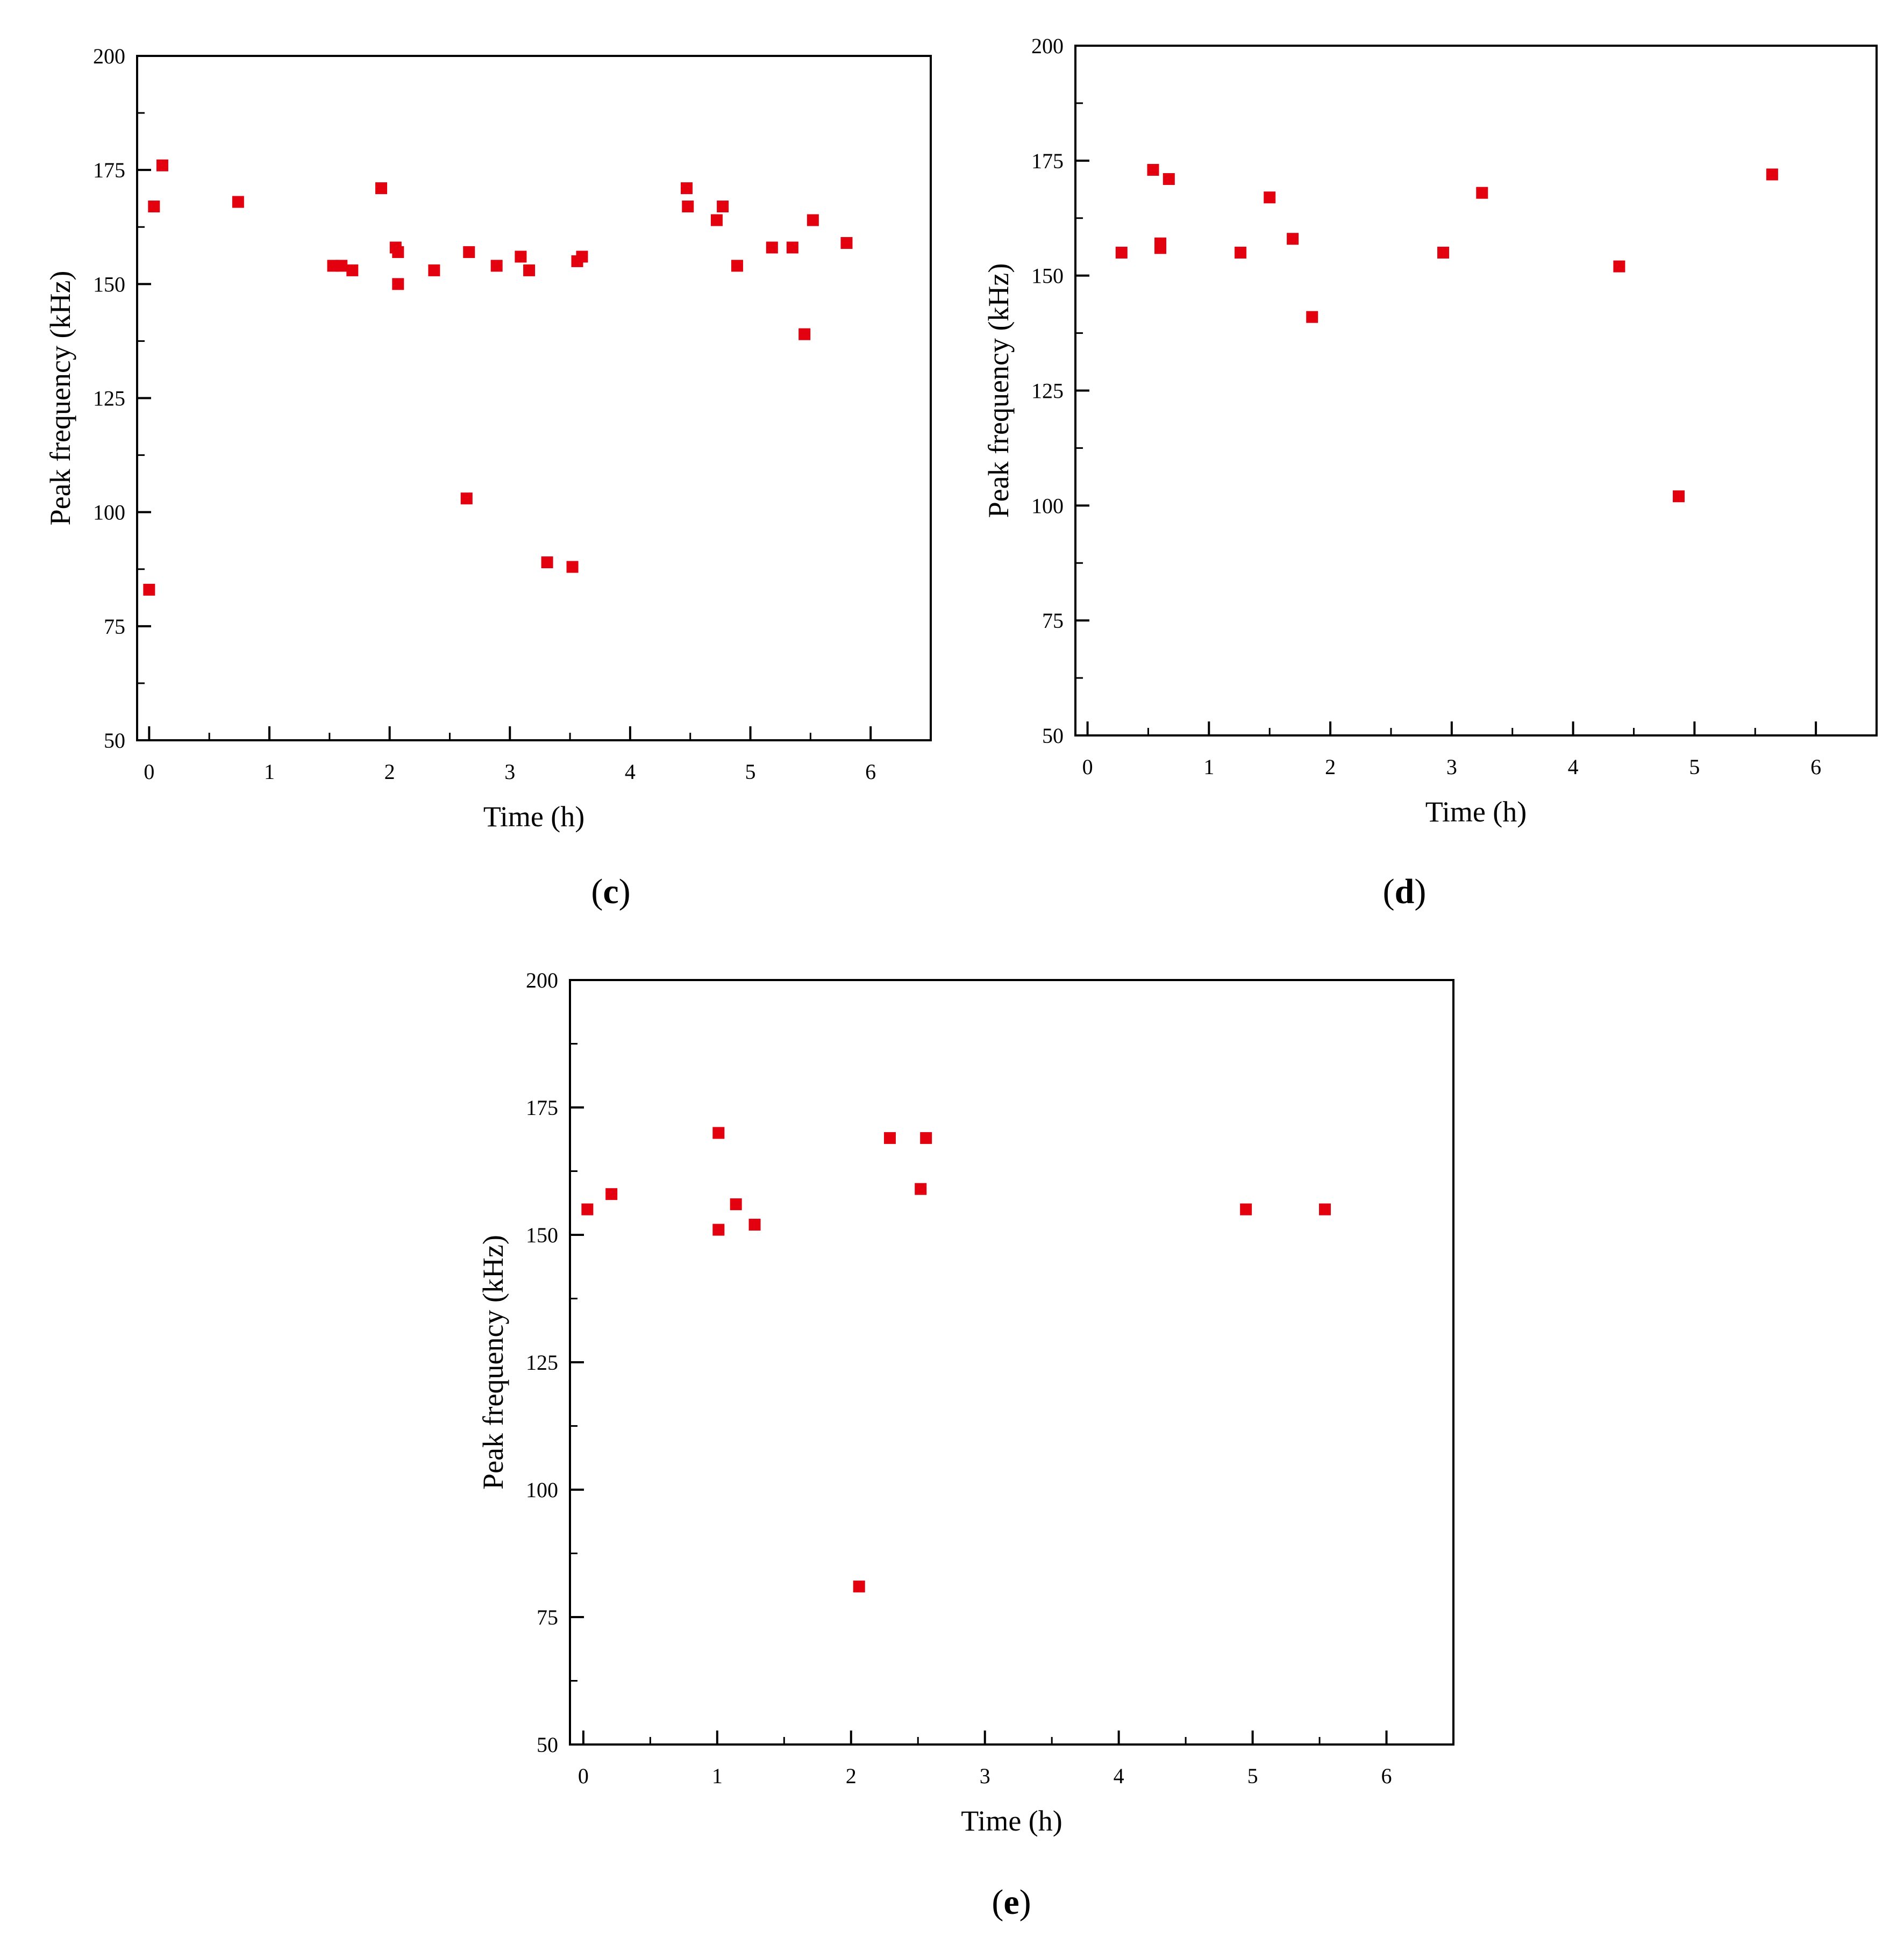  I want to click on panel-label: (e), so click(1011, 1902).